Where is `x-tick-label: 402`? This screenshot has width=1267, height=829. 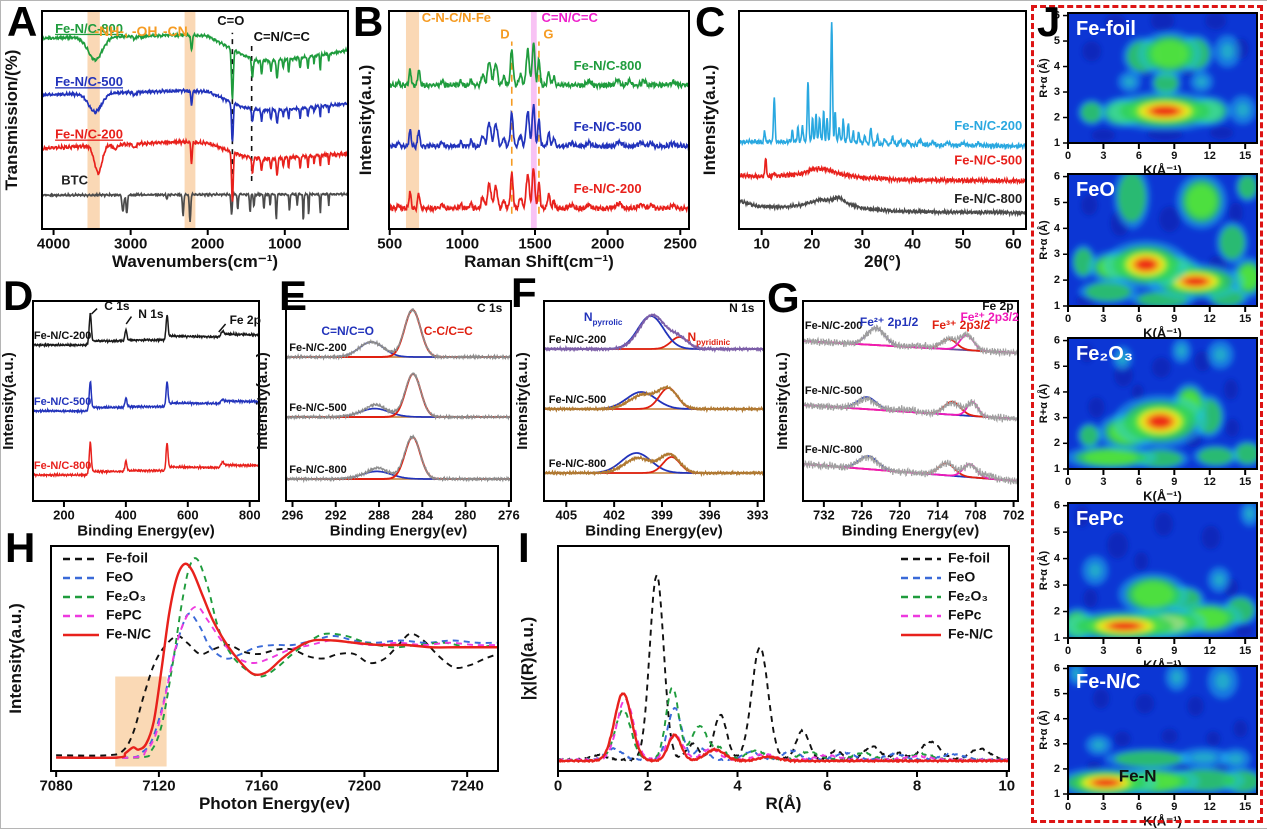 x-tick-label: 402 is located at coordinates (614, 515).